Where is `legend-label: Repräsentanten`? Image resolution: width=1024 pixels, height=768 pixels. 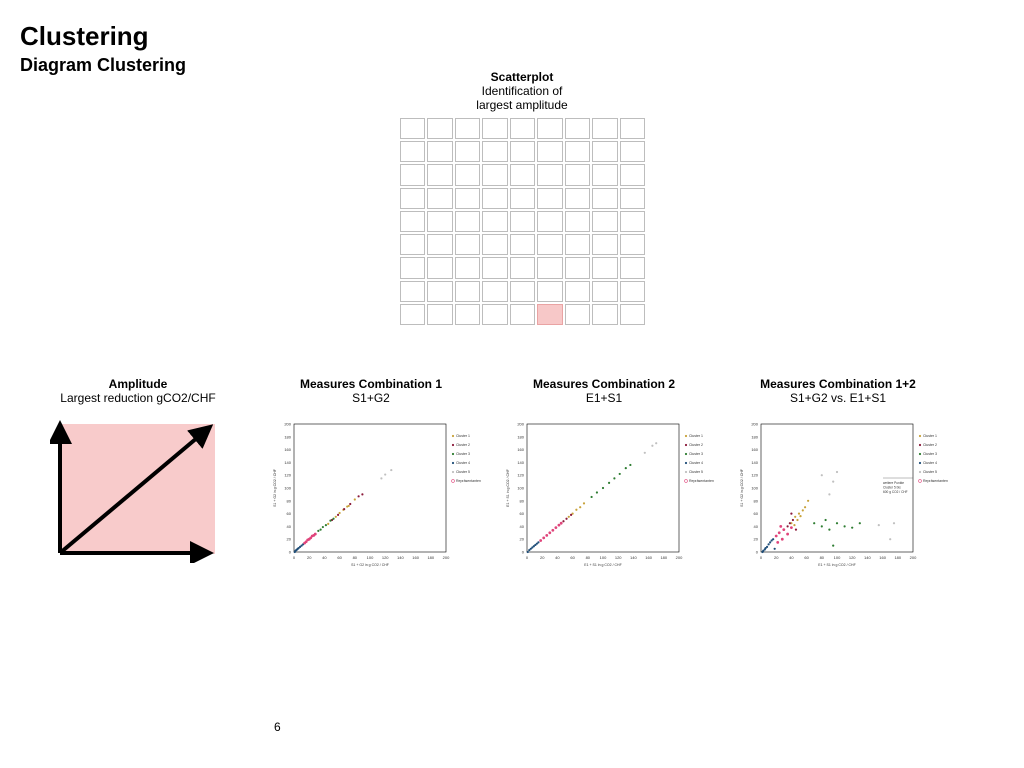 legend-label: Repräsentanten is located at coordinates (468, 481).